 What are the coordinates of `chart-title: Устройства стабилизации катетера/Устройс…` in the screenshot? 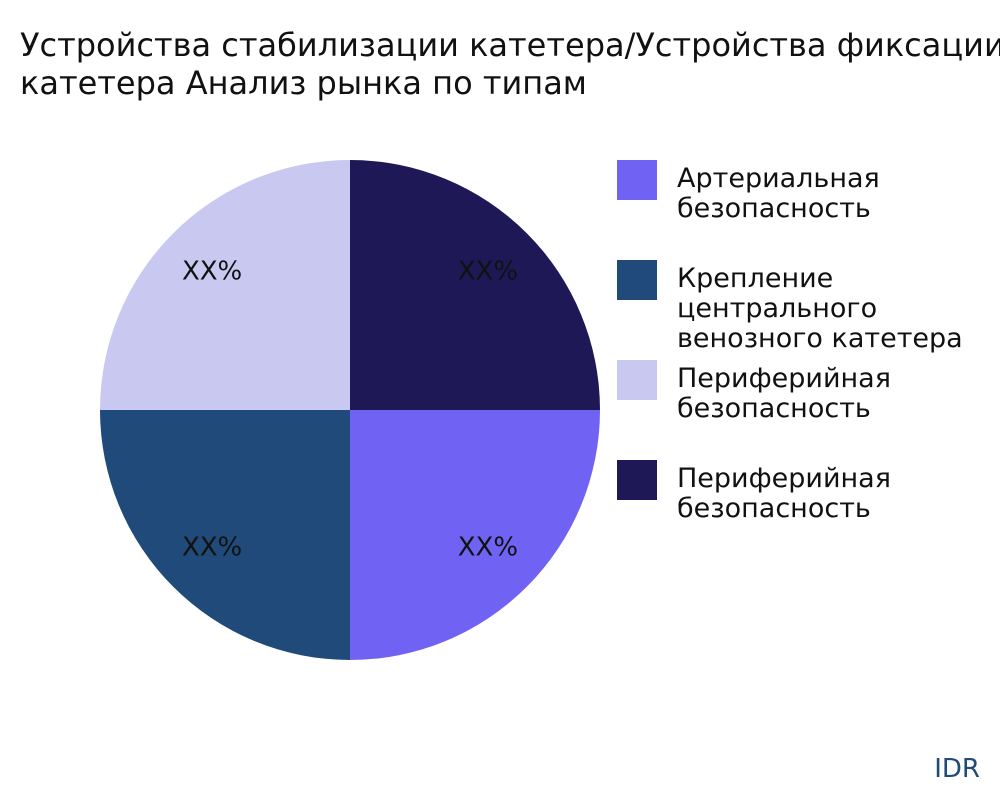 It's located at (510, 64).